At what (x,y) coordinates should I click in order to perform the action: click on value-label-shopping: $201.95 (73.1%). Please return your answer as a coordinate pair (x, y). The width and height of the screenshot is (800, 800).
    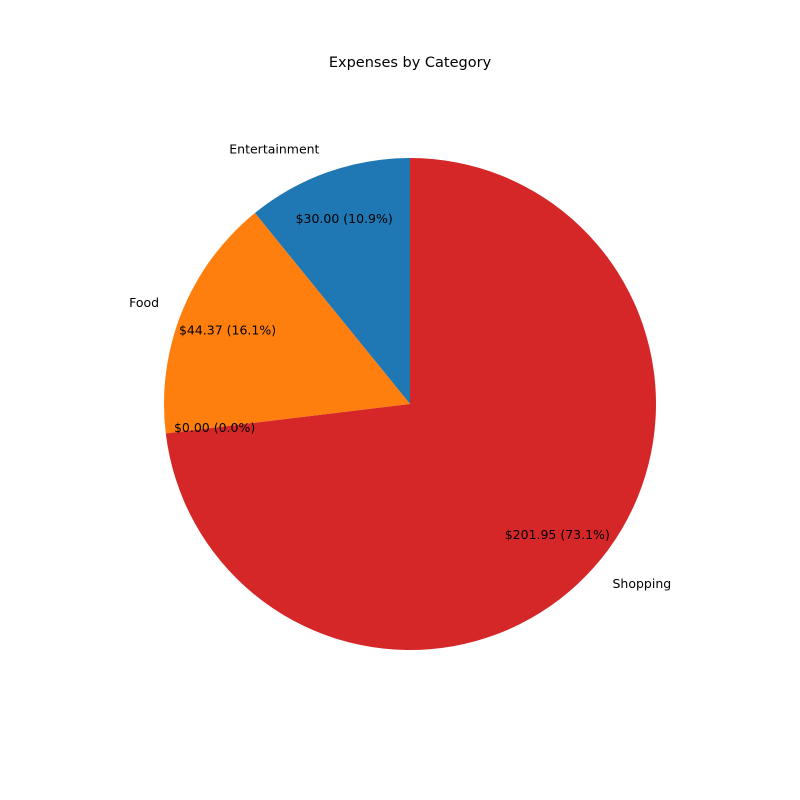
    Looking at the image, I should click on (557, 534).